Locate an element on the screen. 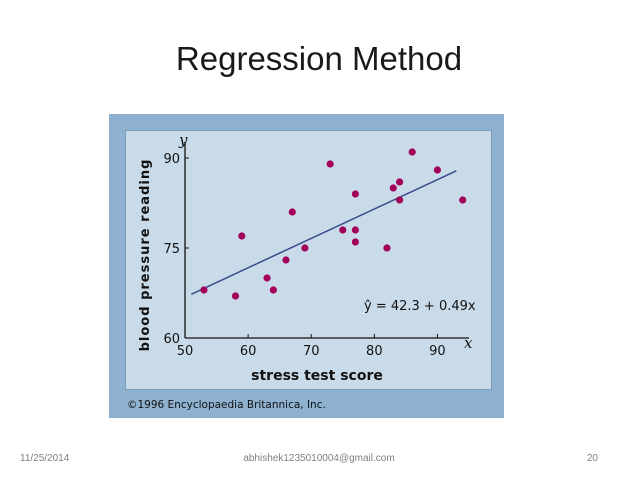  x-tick-label: 90 is located at coordinates (437, 351).